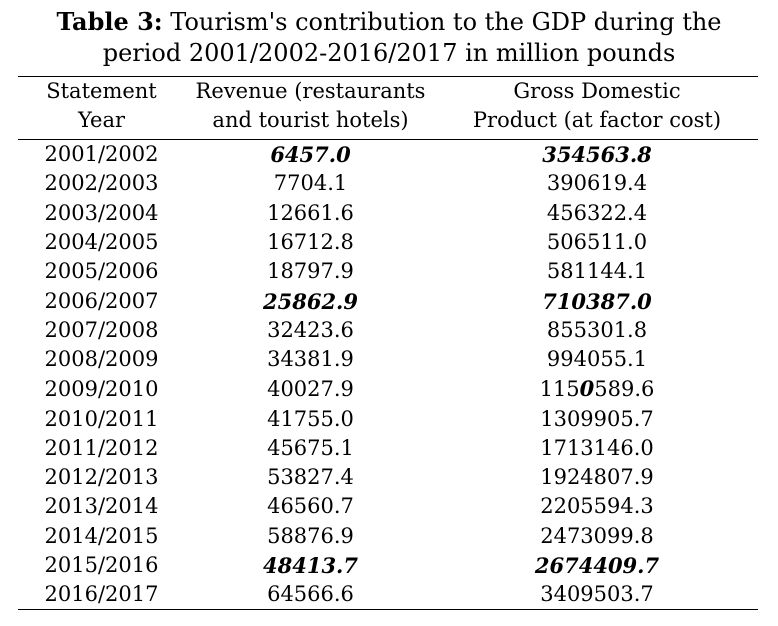 Image resolution: width=778 pixels, height=626 pixels. I want to click on cell-year: 2005/2006, so click(101, 271).